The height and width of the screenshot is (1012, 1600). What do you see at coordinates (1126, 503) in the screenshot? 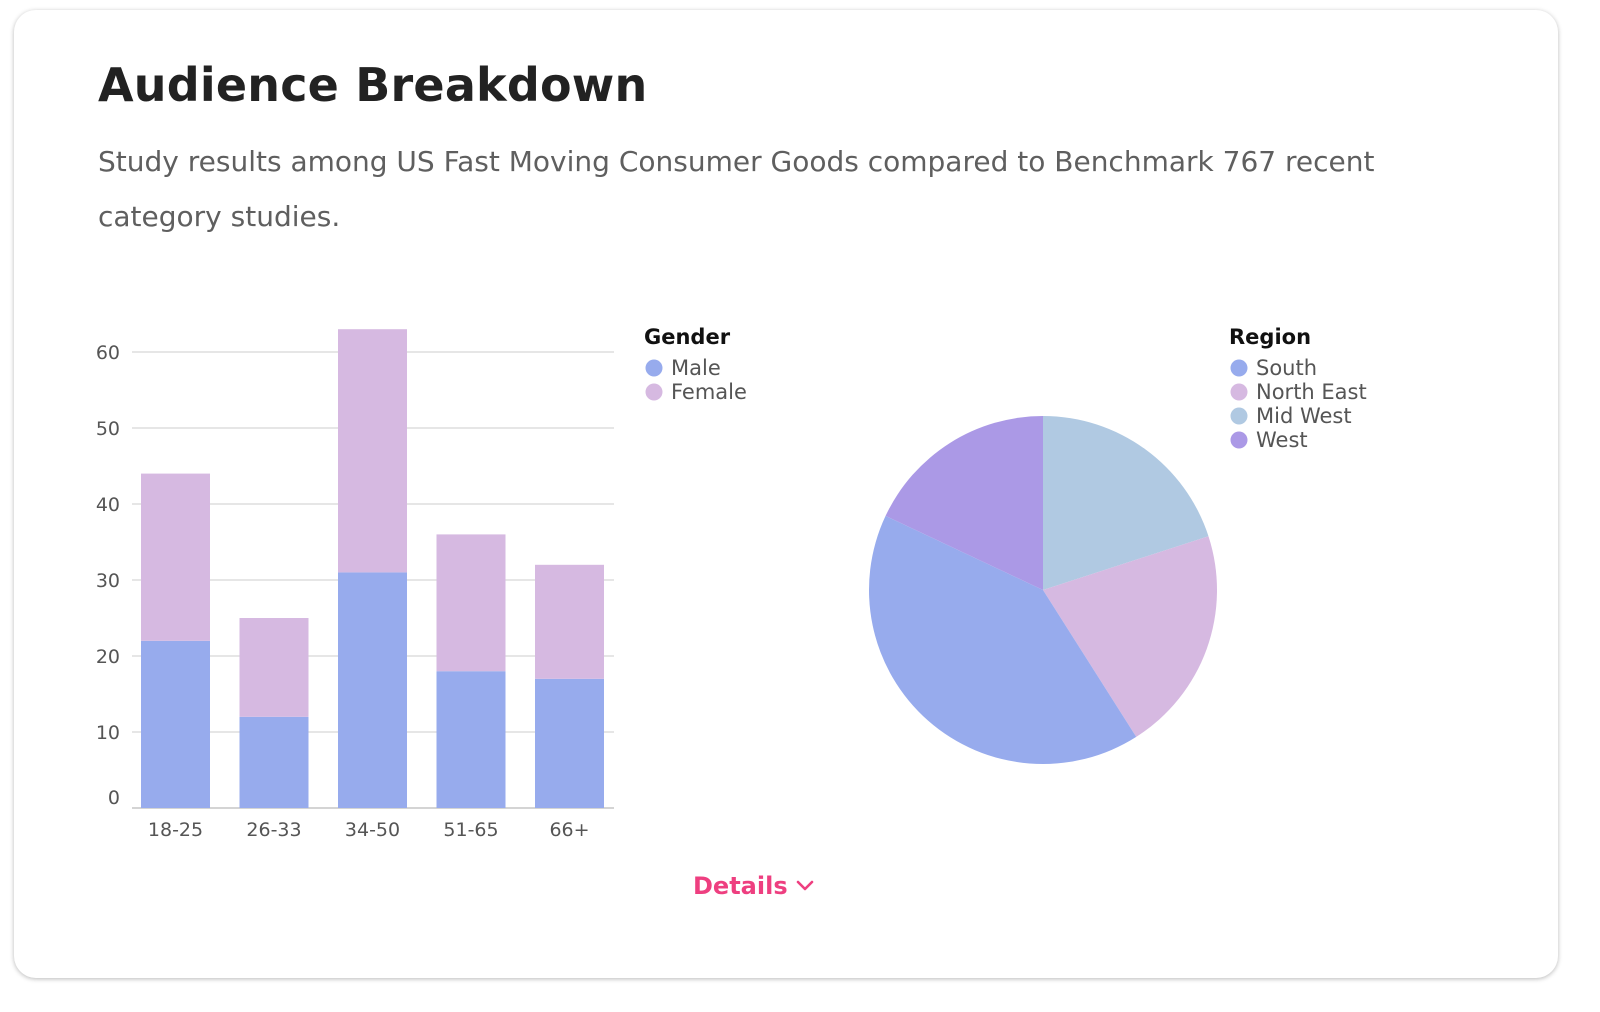
I see `pie-slice-mid-west` at bounding box center [1126, 503].